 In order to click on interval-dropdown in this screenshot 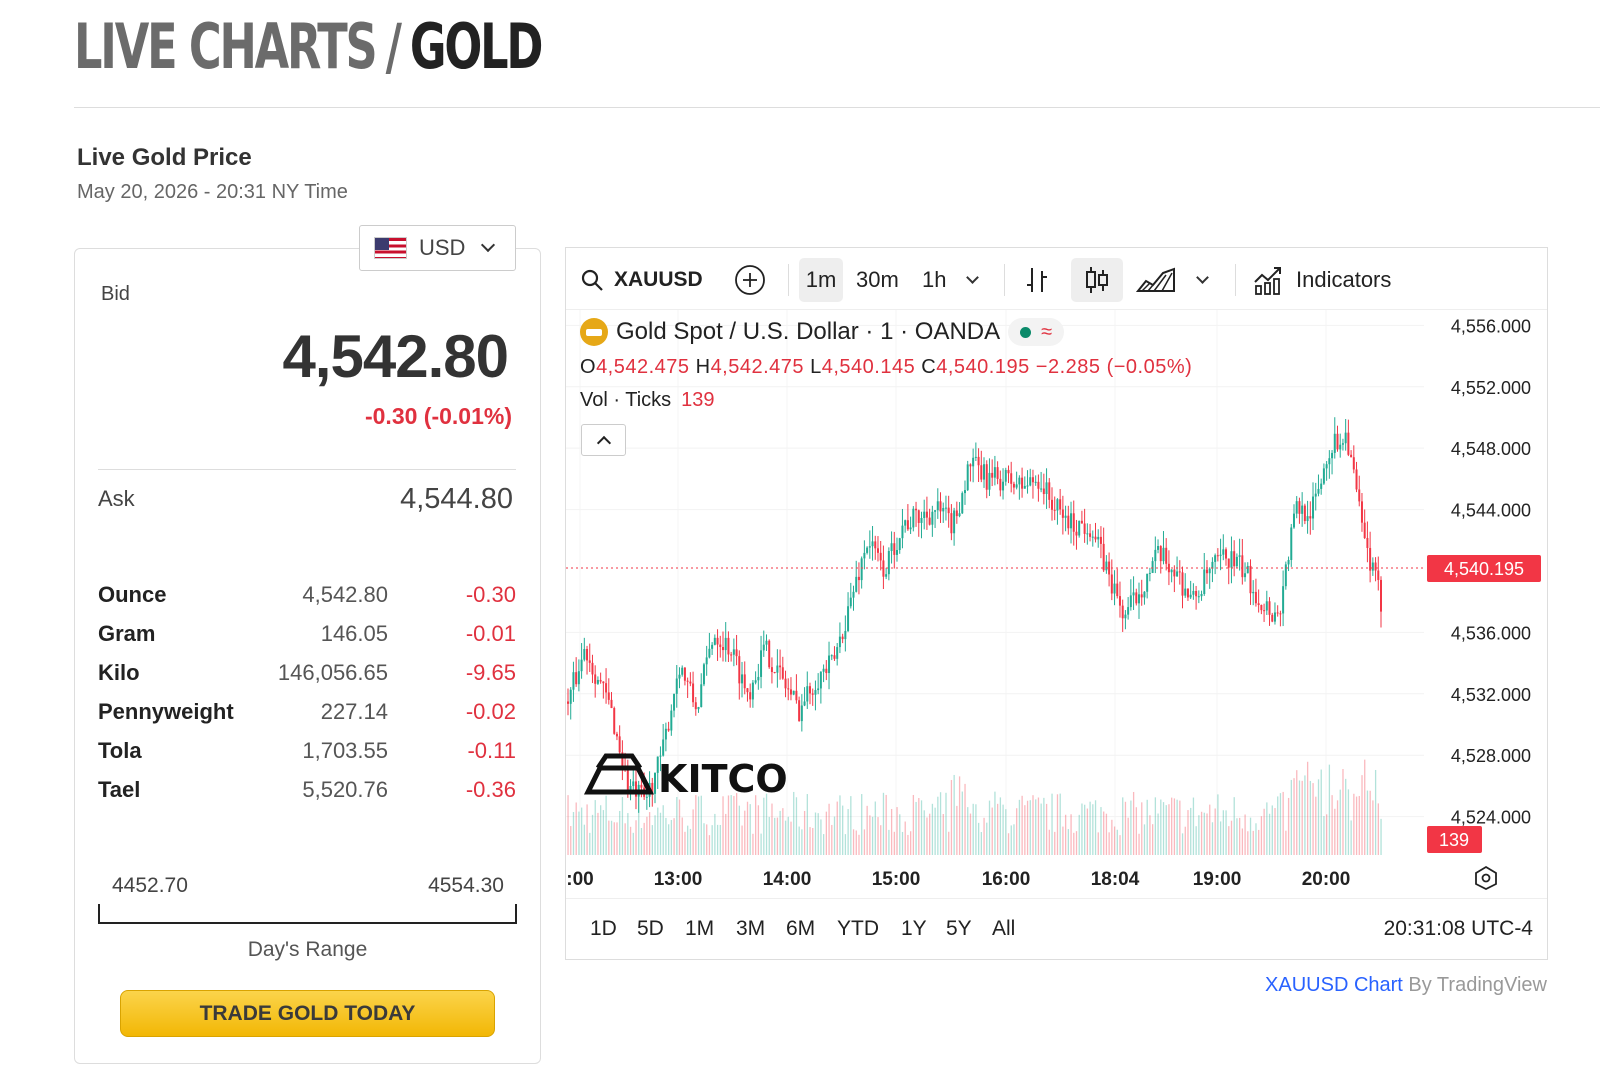, I will do `click(975, 280)`.